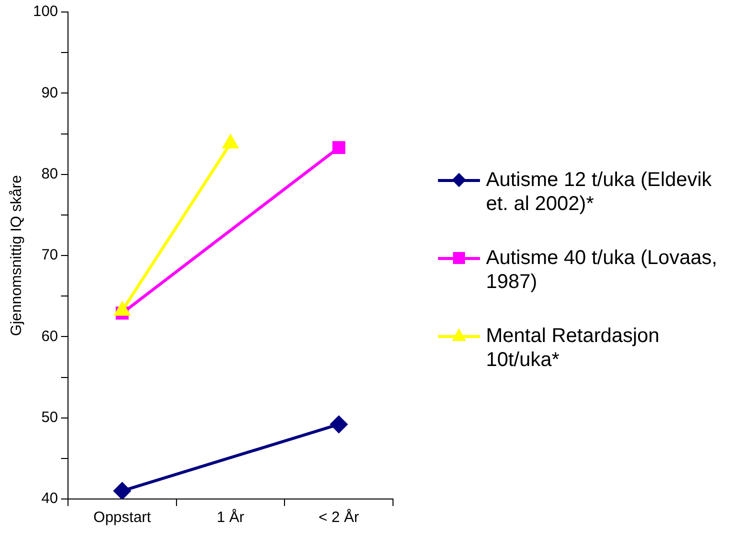 This screenshot has width=743, height=540. Describe the element at coordinates (49, 255) in the screenshot. I see `y-tick-label: 70` at that location.